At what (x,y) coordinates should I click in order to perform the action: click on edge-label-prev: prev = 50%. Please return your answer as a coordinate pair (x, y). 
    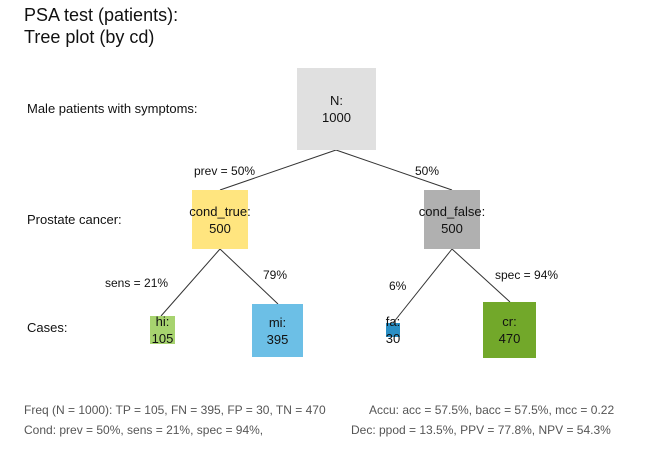
    Looking at the image, I should click on (225, 171).